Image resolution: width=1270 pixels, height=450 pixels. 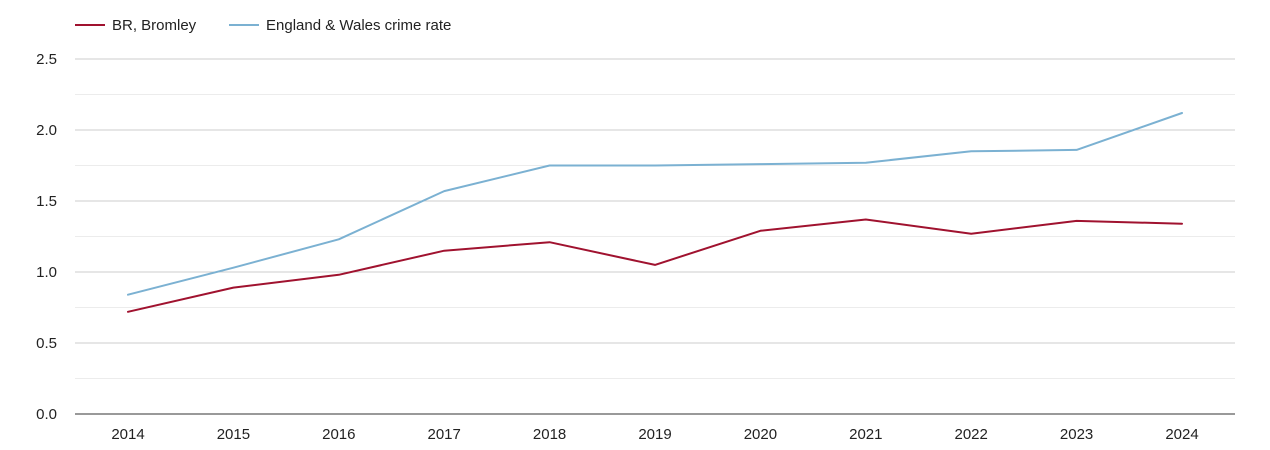 I want to click on x-tick-label: 2018, so click(x=549, y=434).